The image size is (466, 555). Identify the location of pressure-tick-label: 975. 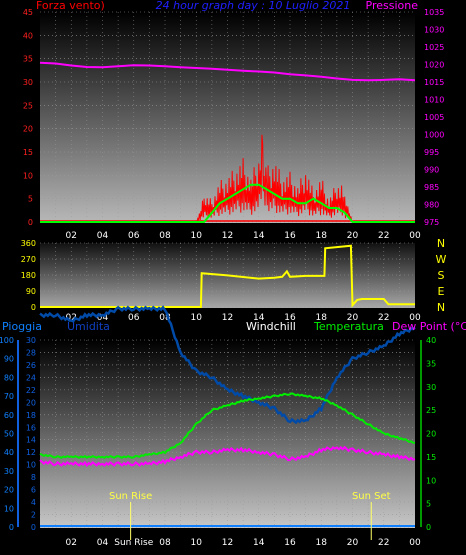
(431, 222).